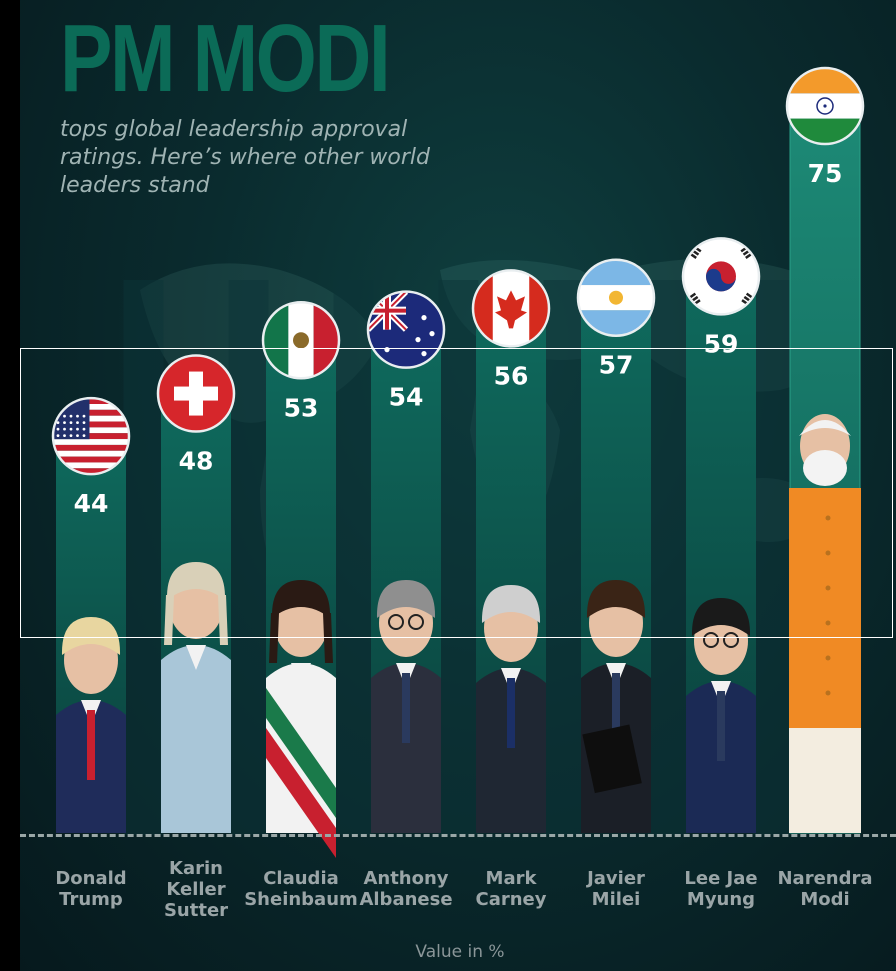  What do you see at coordinates (825, 878) in the screenshot?
I see `category-label-line: Narendra` at bounding box center [825, 878].